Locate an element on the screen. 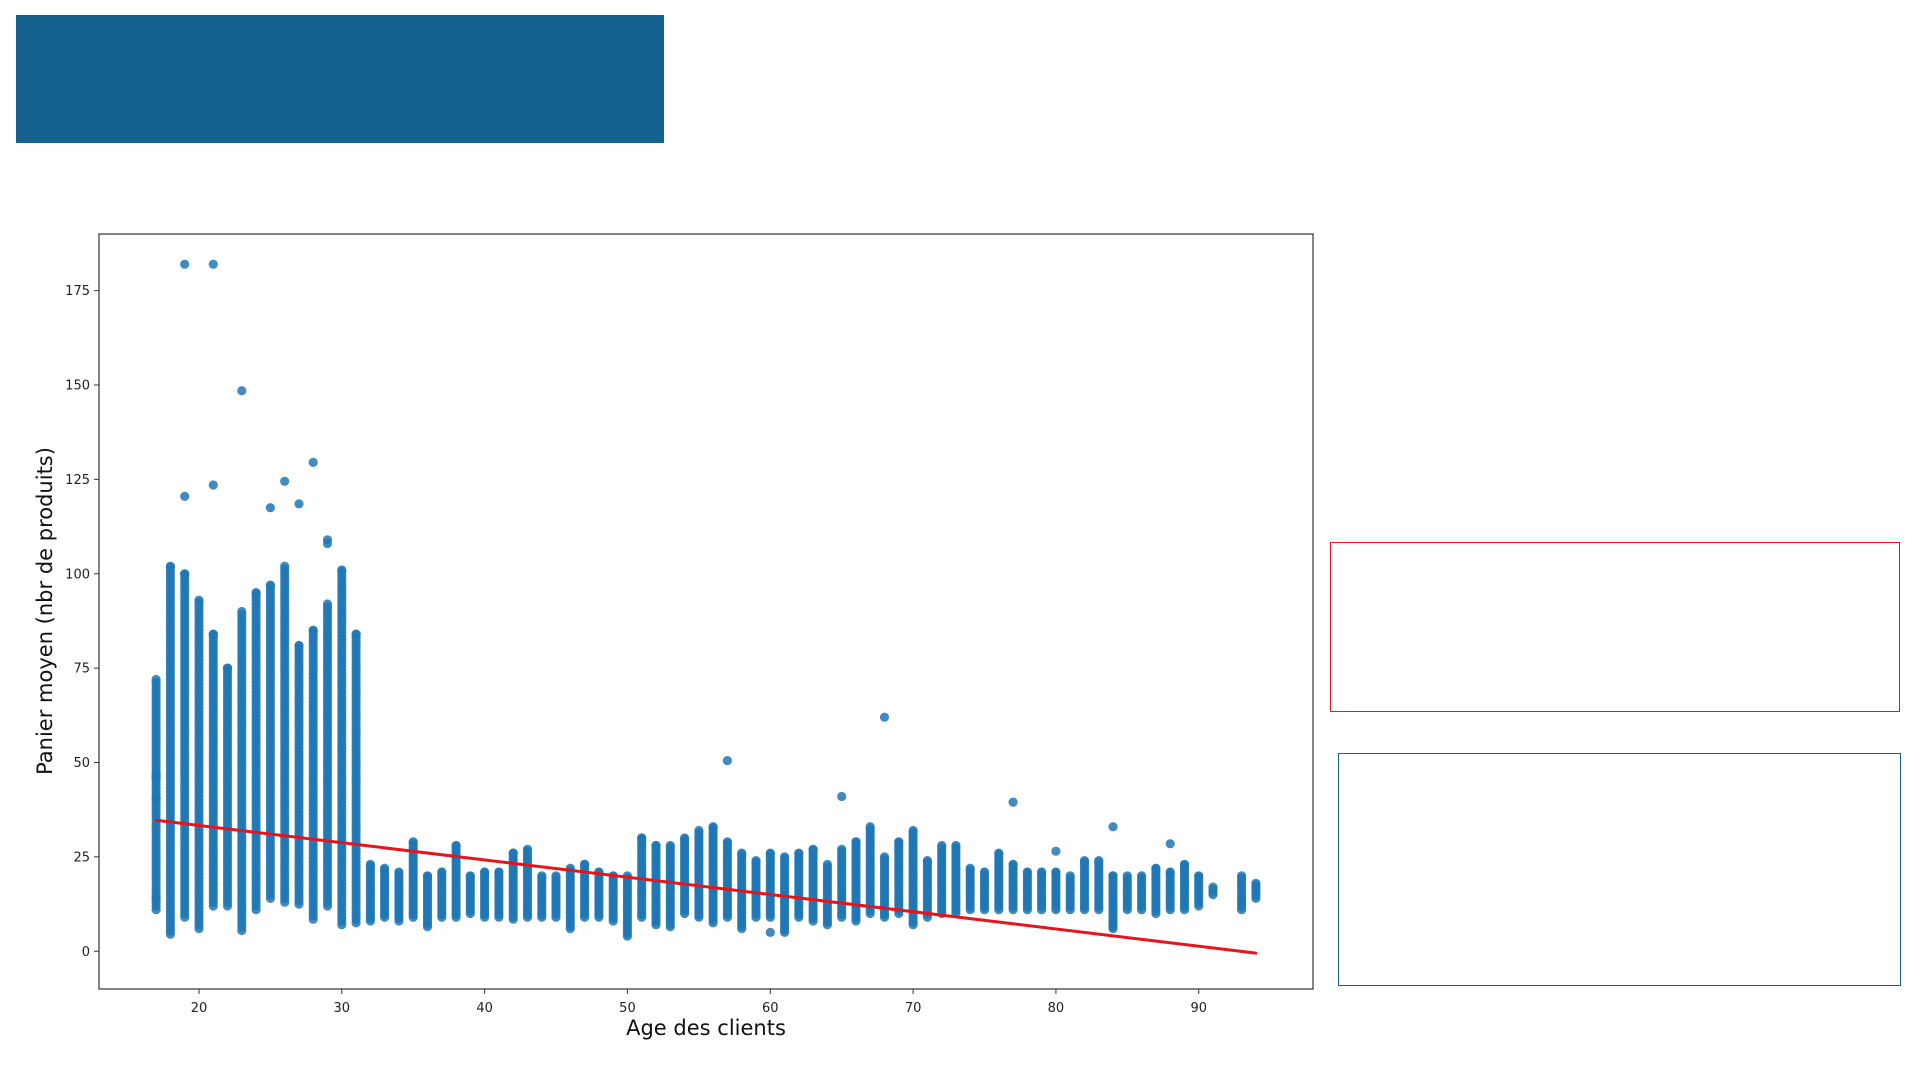  x-tick-label: 20 is located at coordinates (199, 1008).